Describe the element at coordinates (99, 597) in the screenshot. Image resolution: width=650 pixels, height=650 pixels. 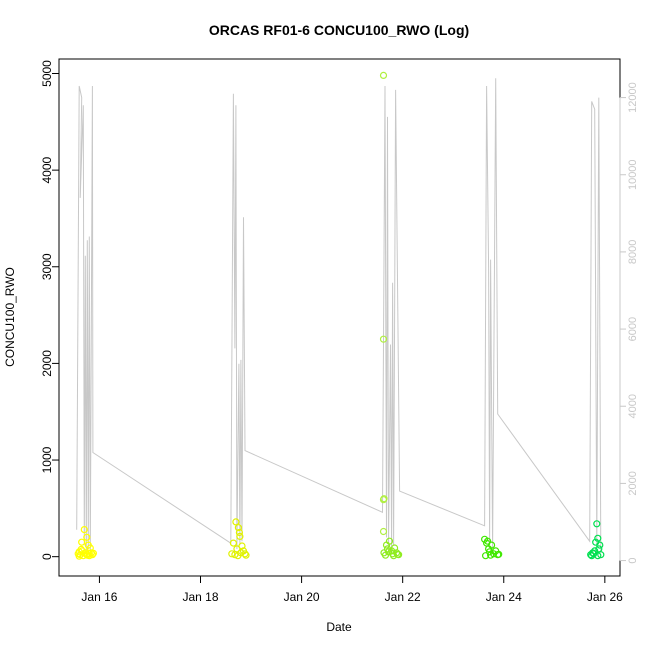
I see `x-tick-label: Jan 16` at that location.